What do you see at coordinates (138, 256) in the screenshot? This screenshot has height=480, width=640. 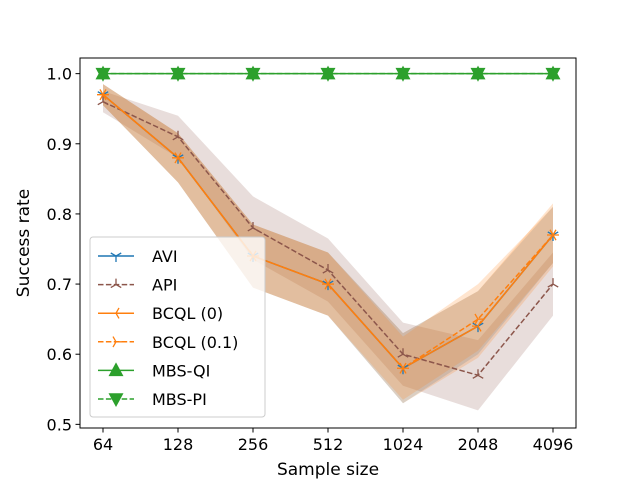 I see `legend-item-avi: AVI` at bounding box center [138, 256].